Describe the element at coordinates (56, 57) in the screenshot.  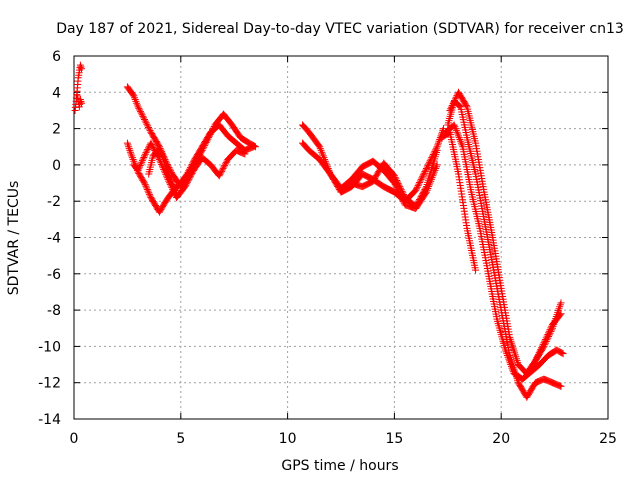
I see `y-tick-label: 6` at that location.